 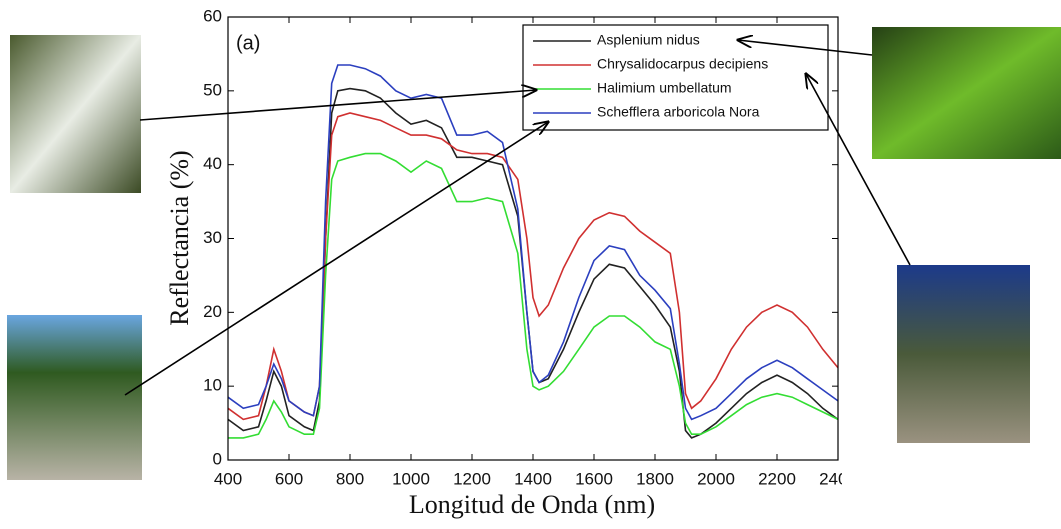 I want to click on x-tick-label: 2400, so click(x=838, y=478).